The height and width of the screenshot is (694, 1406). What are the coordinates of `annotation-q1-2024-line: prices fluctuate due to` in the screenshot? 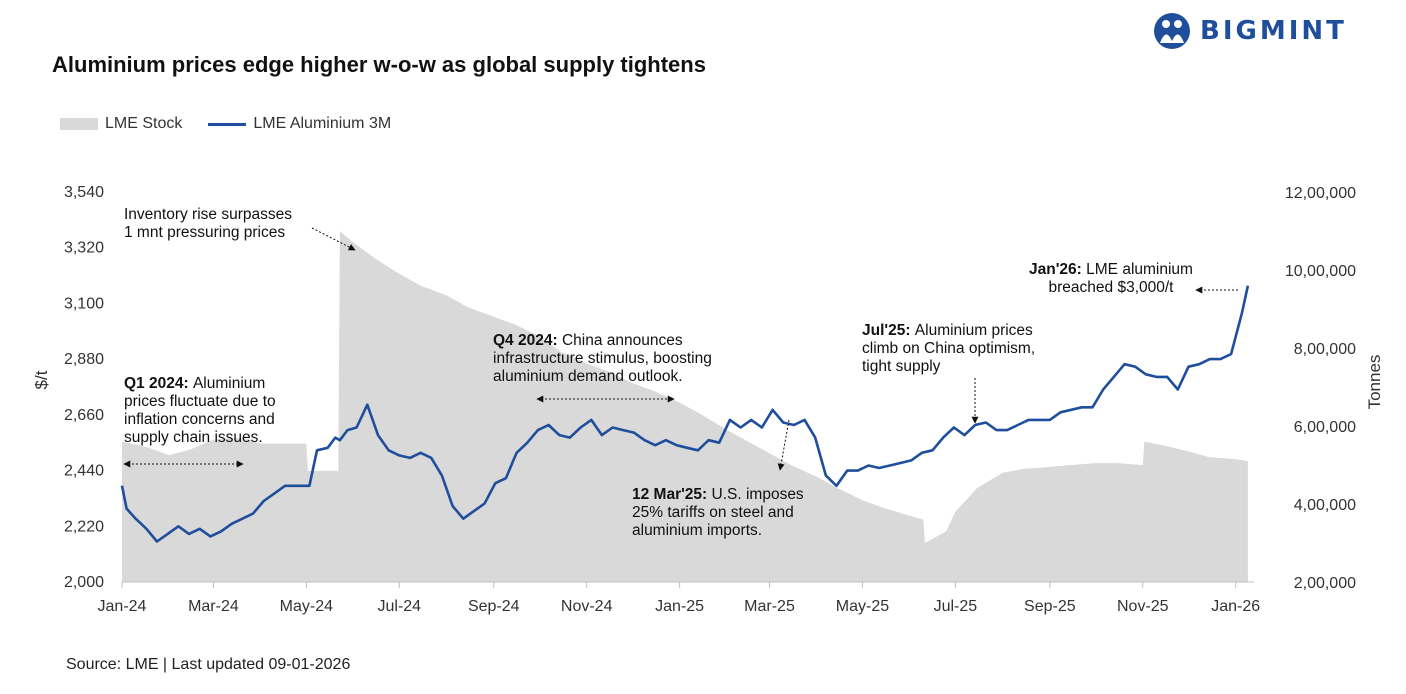 It's located at (200, 401).